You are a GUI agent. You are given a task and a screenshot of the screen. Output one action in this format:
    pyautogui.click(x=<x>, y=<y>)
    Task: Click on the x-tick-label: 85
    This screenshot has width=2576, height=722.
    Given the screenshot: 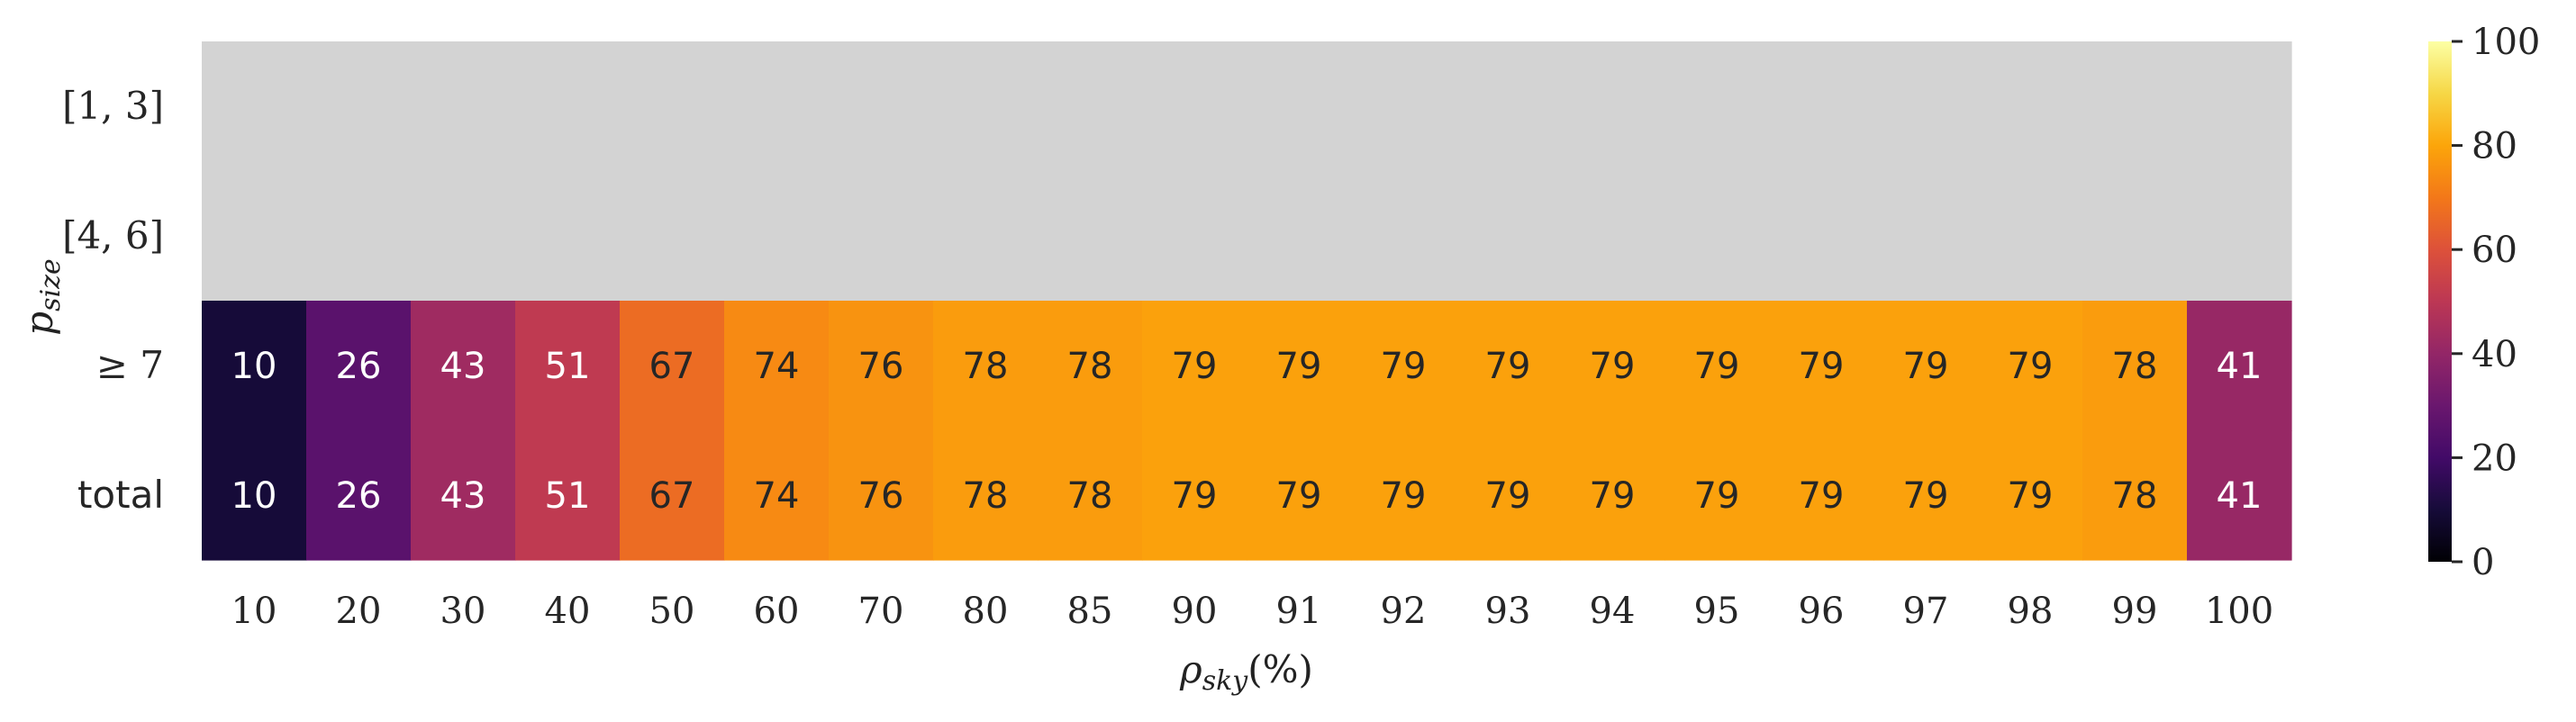 What is the action you would take?
    pyautogui.click(x=1090, y=611)
    